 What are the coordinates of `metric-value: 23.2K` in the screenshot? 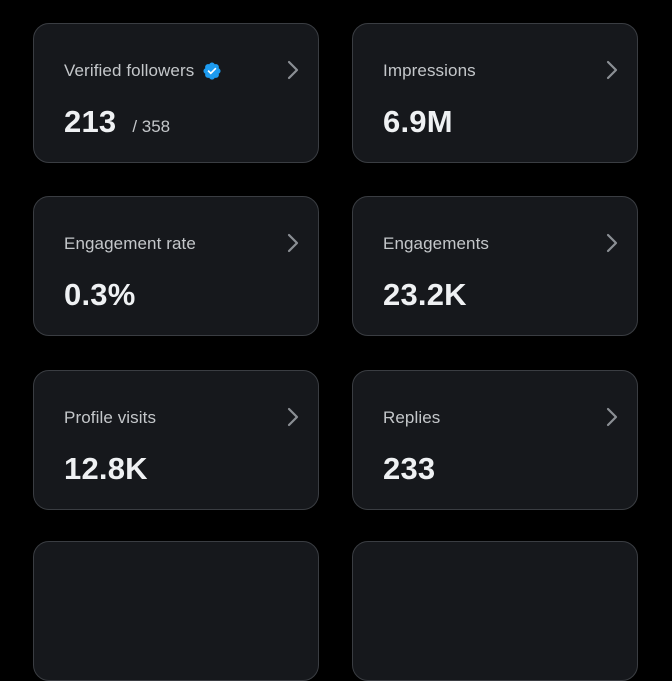 It's located at (425, 294).